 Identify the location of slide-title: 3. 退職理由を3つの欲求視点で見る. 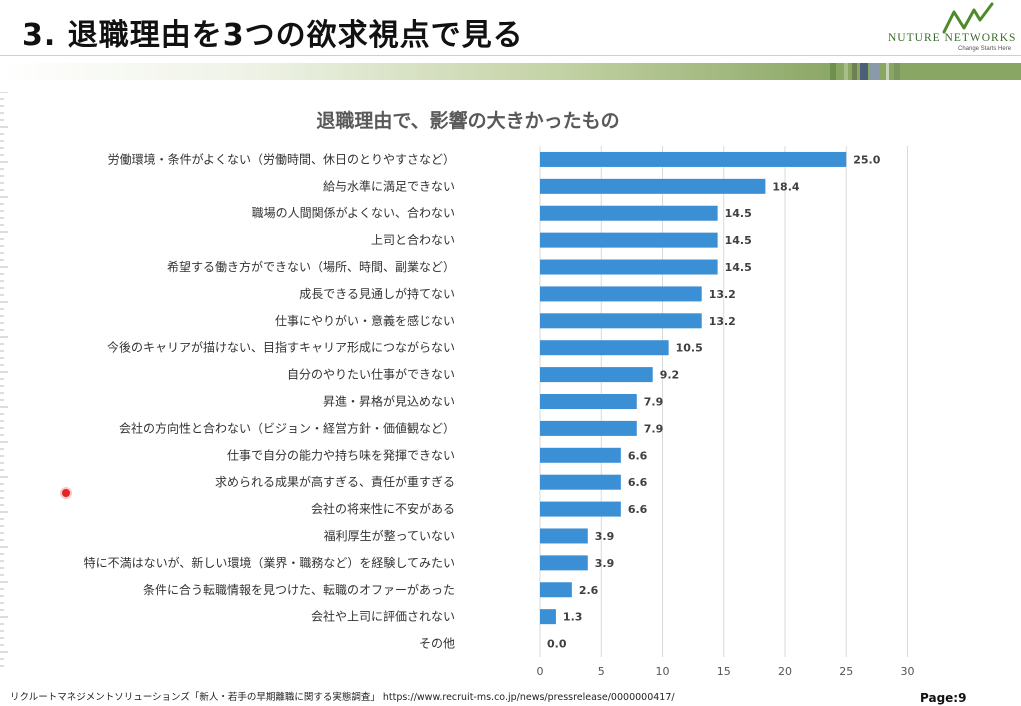
(273, 35).